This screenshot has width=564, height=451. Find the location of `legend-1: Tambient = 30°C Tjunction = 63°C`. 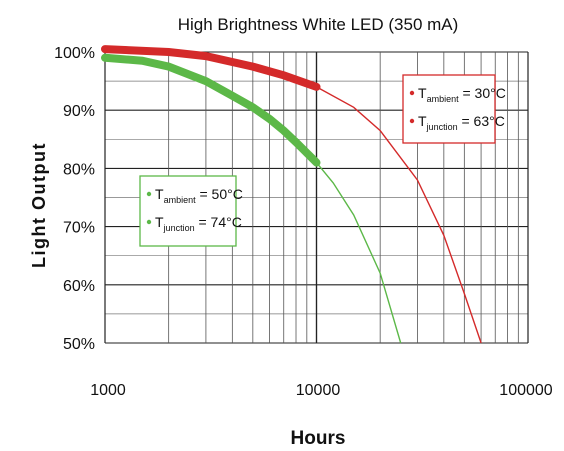

legend-1: Tambient = 30°C Tjunction = 63°C is located at coordinates (454, 109).